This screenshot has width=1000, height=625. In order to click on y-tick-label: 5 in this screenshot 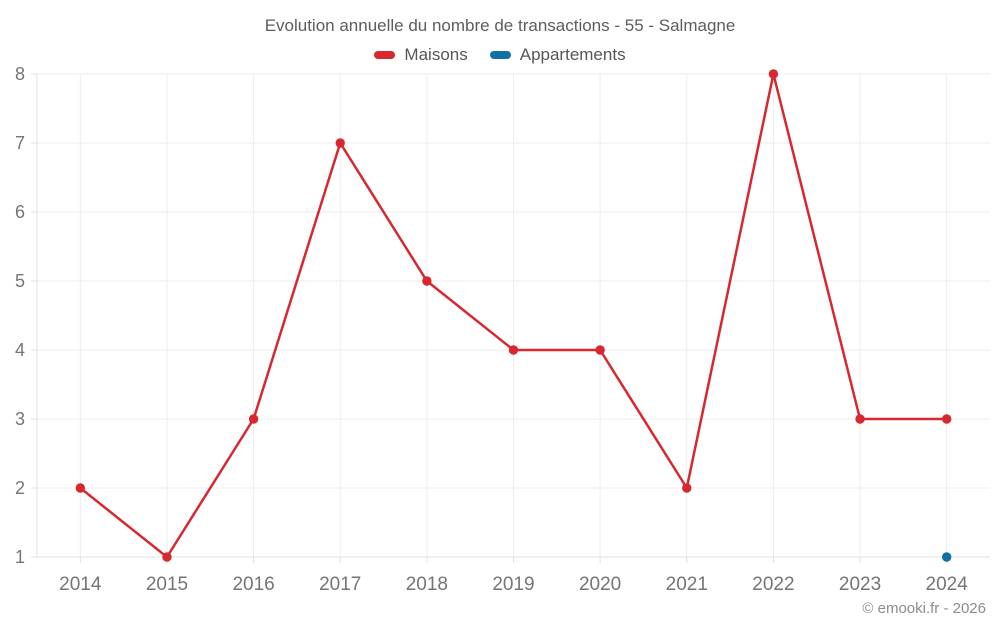, I will do `click(20, 281)`.